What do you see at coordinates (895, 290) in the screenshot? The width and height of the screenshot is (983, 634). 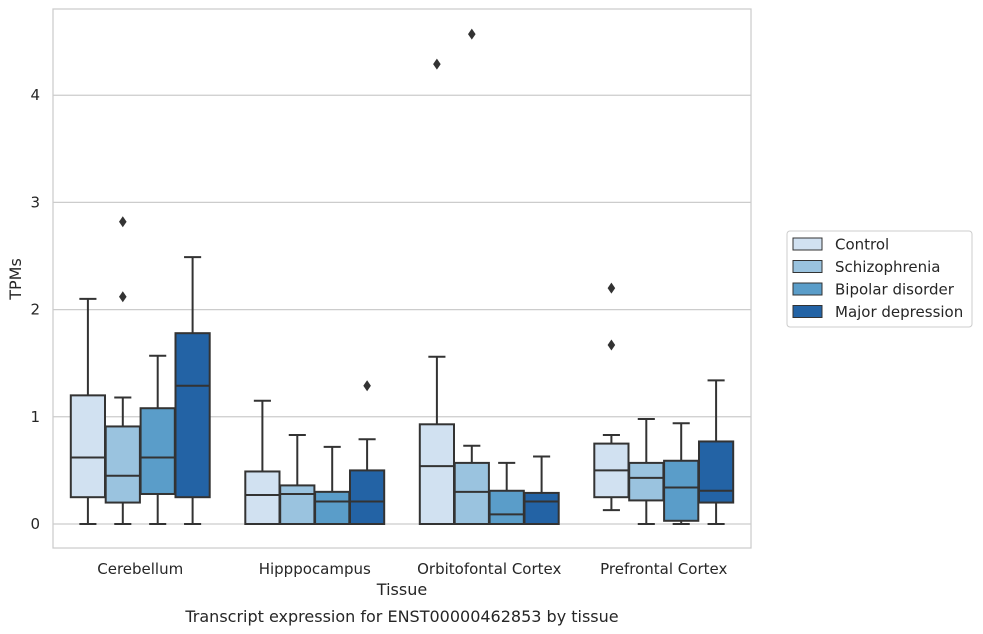 I see `legend-label: Bipolar disorder` at bounding box center [895, 290].